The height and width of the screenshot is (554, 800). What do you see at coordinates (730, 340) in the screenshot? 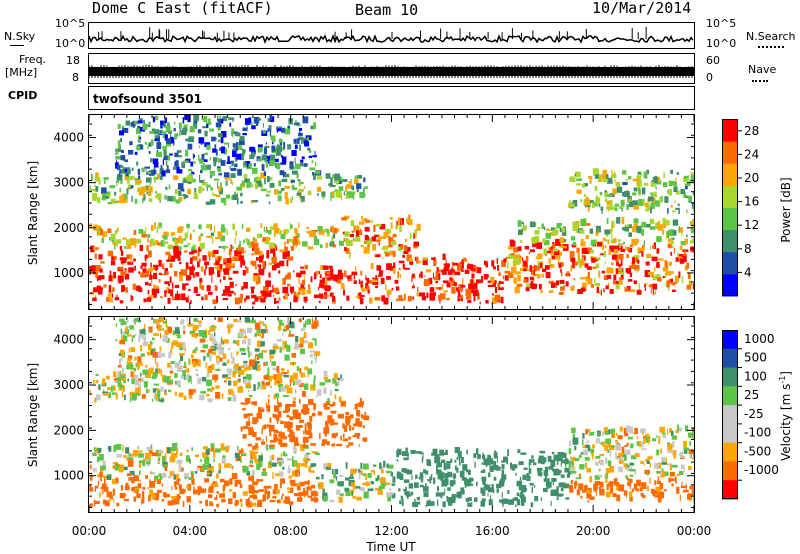
I see `velocity-colorbar-segment` at bounding box center [730, 340].